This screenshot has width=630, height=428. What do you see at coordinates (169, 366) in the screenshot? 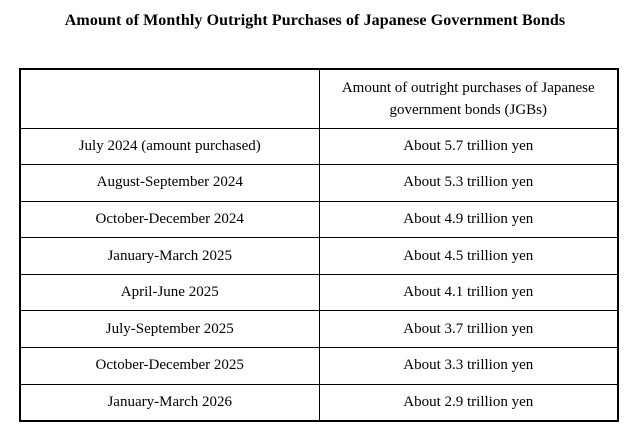
I see `period-cell: October-December 2025` at bounding box center [169, 366].